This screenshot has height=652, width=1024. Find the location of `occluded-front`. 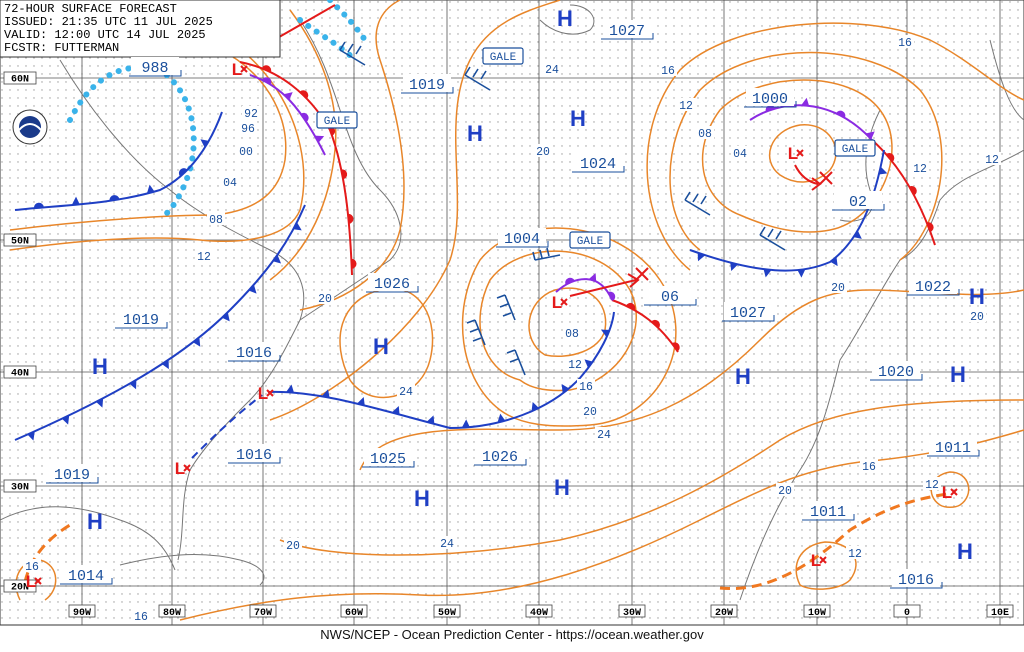

occluded-front is located at coordinates (287, 115).